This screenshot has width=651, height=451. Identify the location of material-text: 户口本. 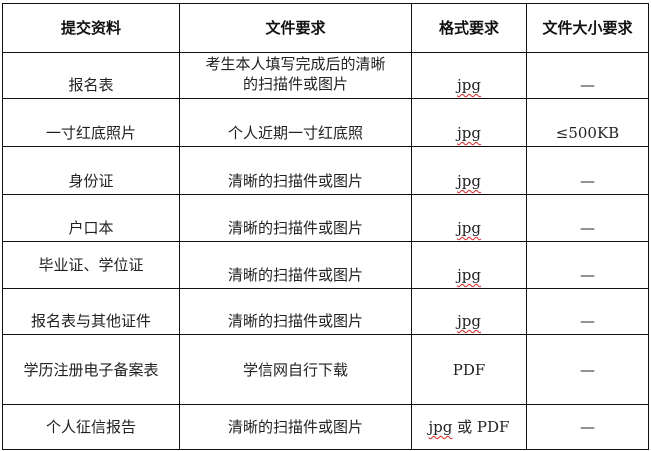
(91, 228).